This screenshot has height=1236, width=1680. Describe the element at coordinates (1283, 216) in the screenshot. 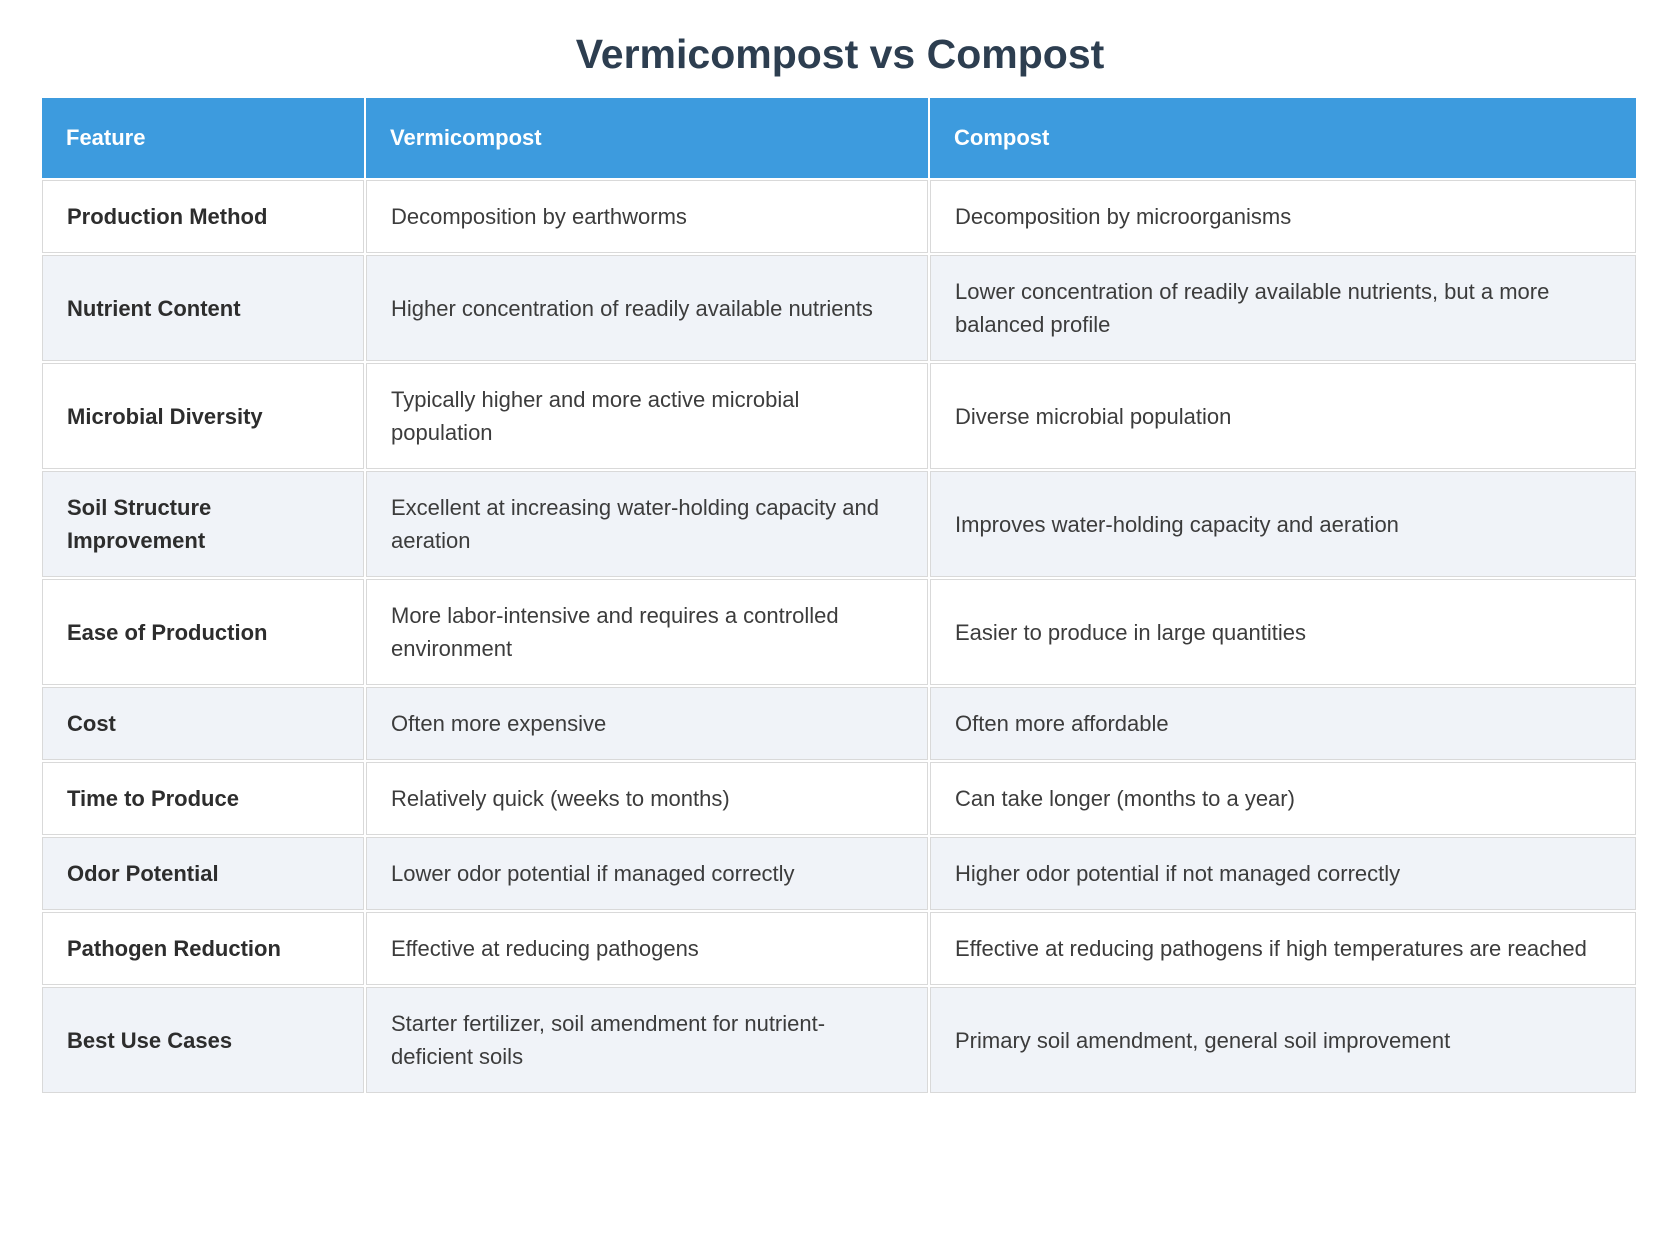

I see `compost-cell: Decomposition by microorganisms` at that location.